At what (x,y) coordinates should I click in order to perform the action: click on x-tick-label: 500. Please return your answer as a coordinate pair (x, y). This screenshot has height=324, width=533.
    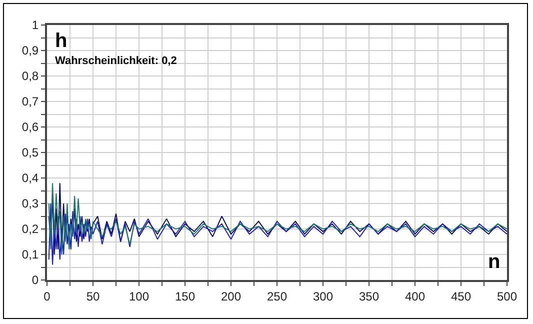
    Looking at the image, I should click on (507, 296).